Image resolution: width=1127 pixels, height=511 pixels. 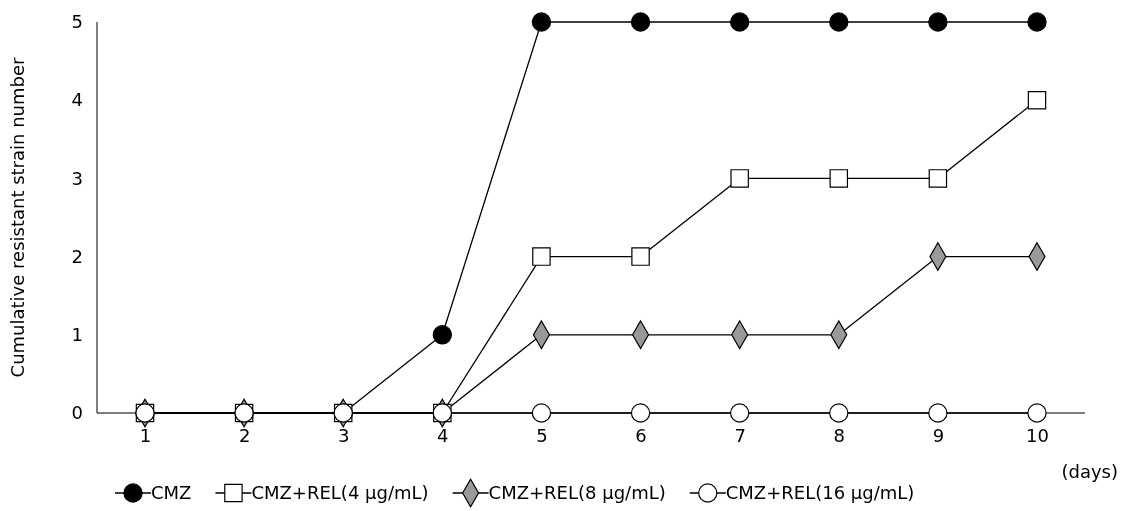 I want to click on legend-label: CMZ+REL(8 μg/mL), so click(x=577, y=492).